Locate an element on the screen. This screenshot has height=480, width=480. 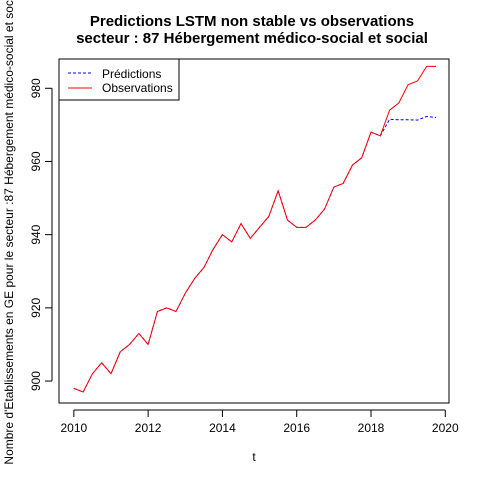
x-axis: 2010 2012 2014 2016 2018 2020 is located at coordinates (260, 422).